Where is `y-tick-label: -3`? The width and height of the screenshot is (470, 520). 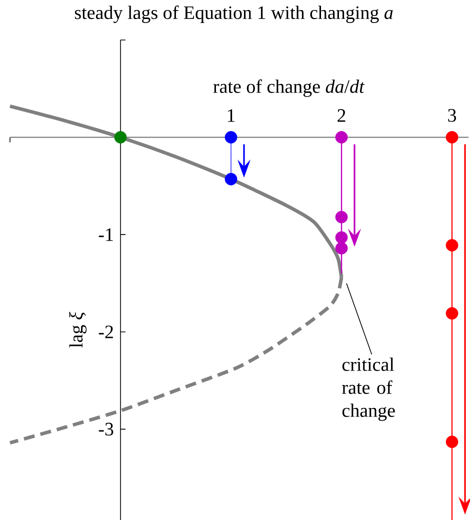 y-tick-label: -3 is located at coordinates (106, 429).